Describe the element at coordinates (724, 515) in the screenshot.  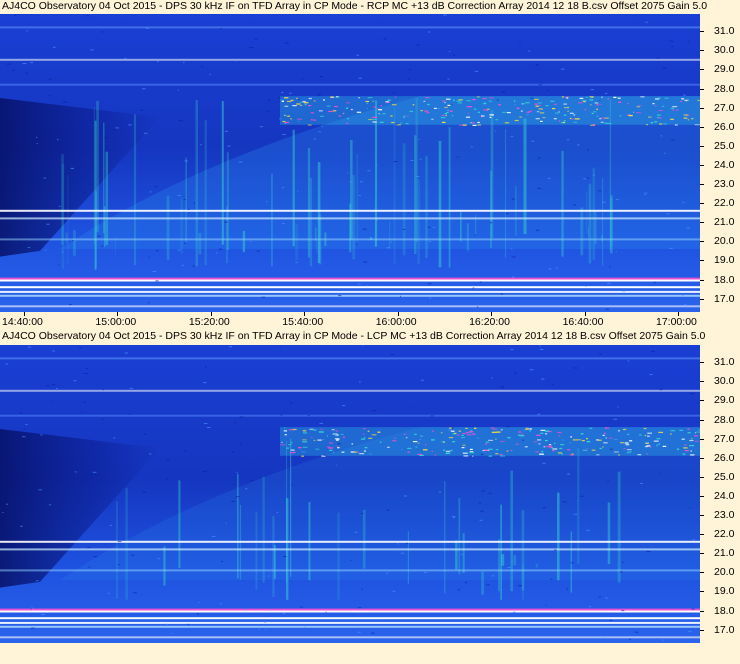
I see `y-tick-label: 23.0` at that location.